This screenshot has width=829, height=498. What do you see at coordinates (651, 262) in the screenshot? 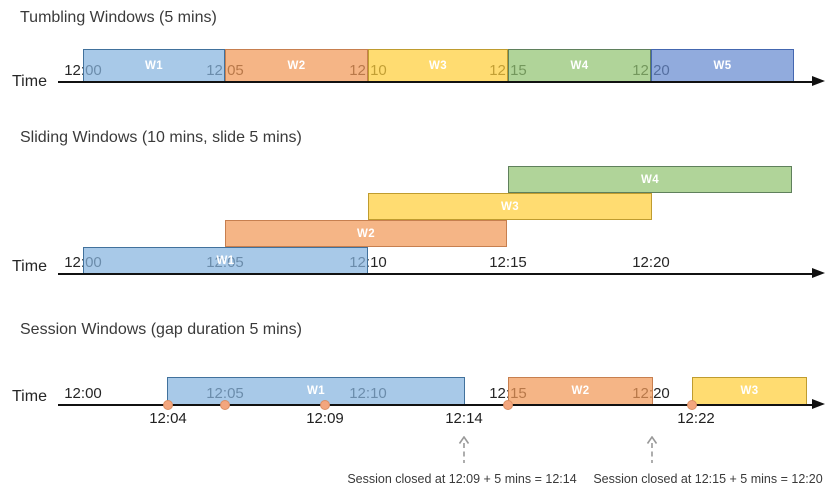
I see `tick-label: 12:20` at bounding box center [651, 262].